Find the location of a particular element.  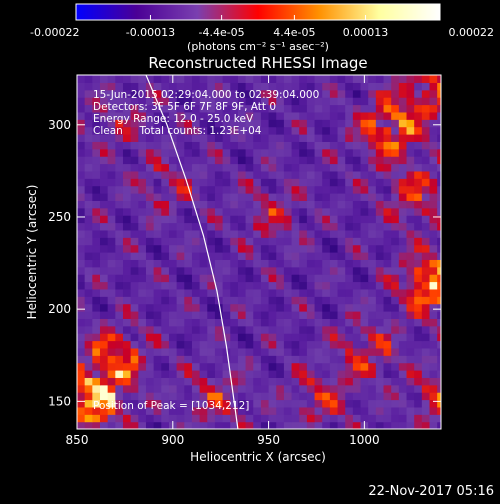

colorbar-tick-label: 4.4e-05 is located at coordinates (294, 32).